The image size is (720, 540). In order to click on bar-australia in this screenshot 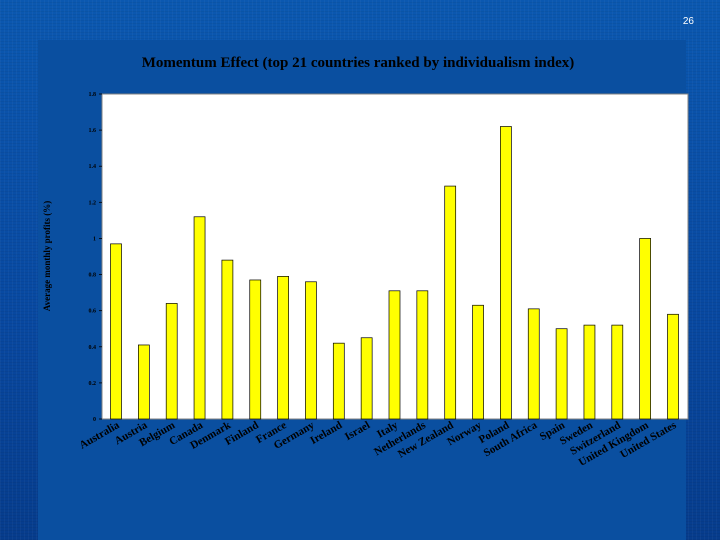, I will do `click(116, 331)`.